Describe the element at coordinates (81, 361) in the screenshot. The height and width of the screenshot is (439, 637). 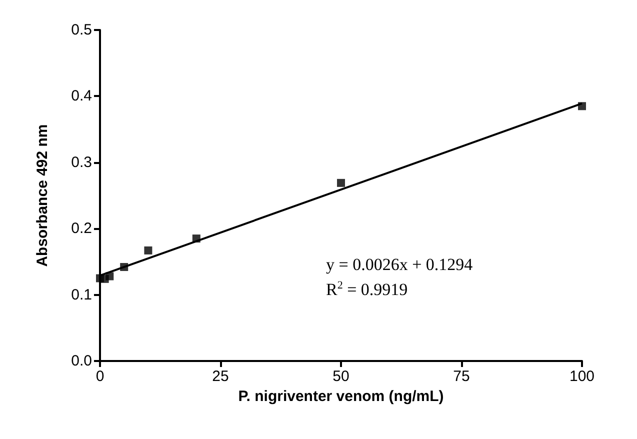
I see `y-tick-label: 0.0` at that location.